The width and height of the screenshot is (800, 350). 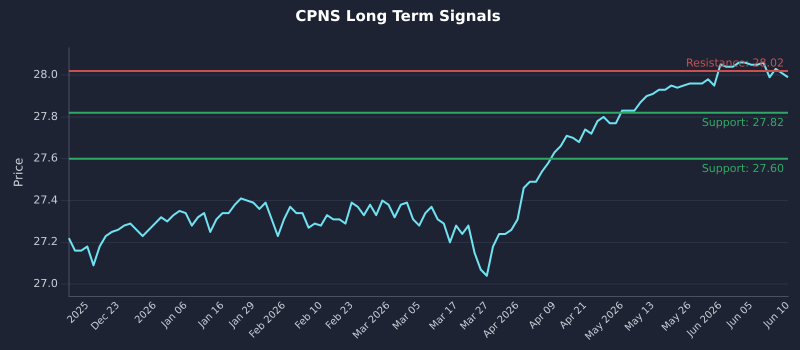 What do you see at coordinates (574, 316) in the screenshot?
I see `x-tick-label: Apr 21` at bounding box center [574, 316].